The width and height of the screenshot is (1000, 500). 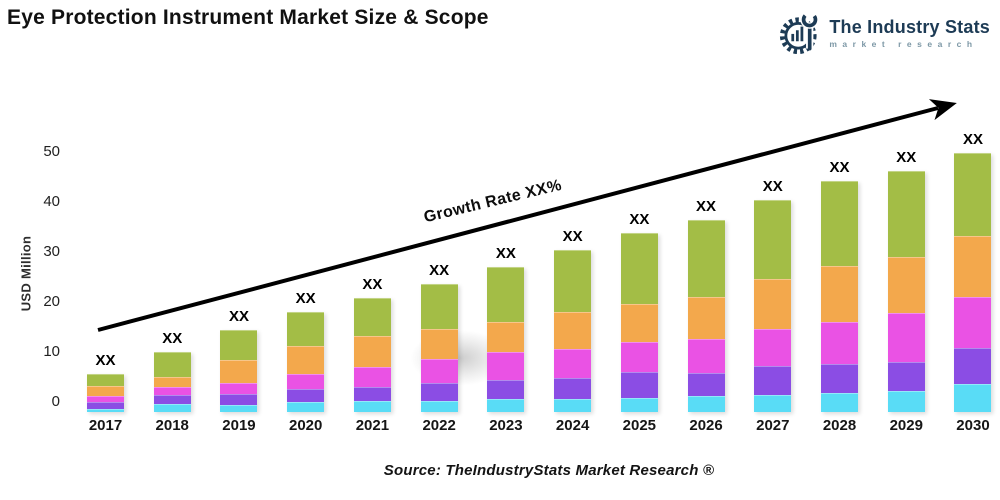 What do you see at coordinates (493, 201) in the screenshot?
I see `growth-rate-annotation: Growth Rate XX%` at bounding box center [493, 201].